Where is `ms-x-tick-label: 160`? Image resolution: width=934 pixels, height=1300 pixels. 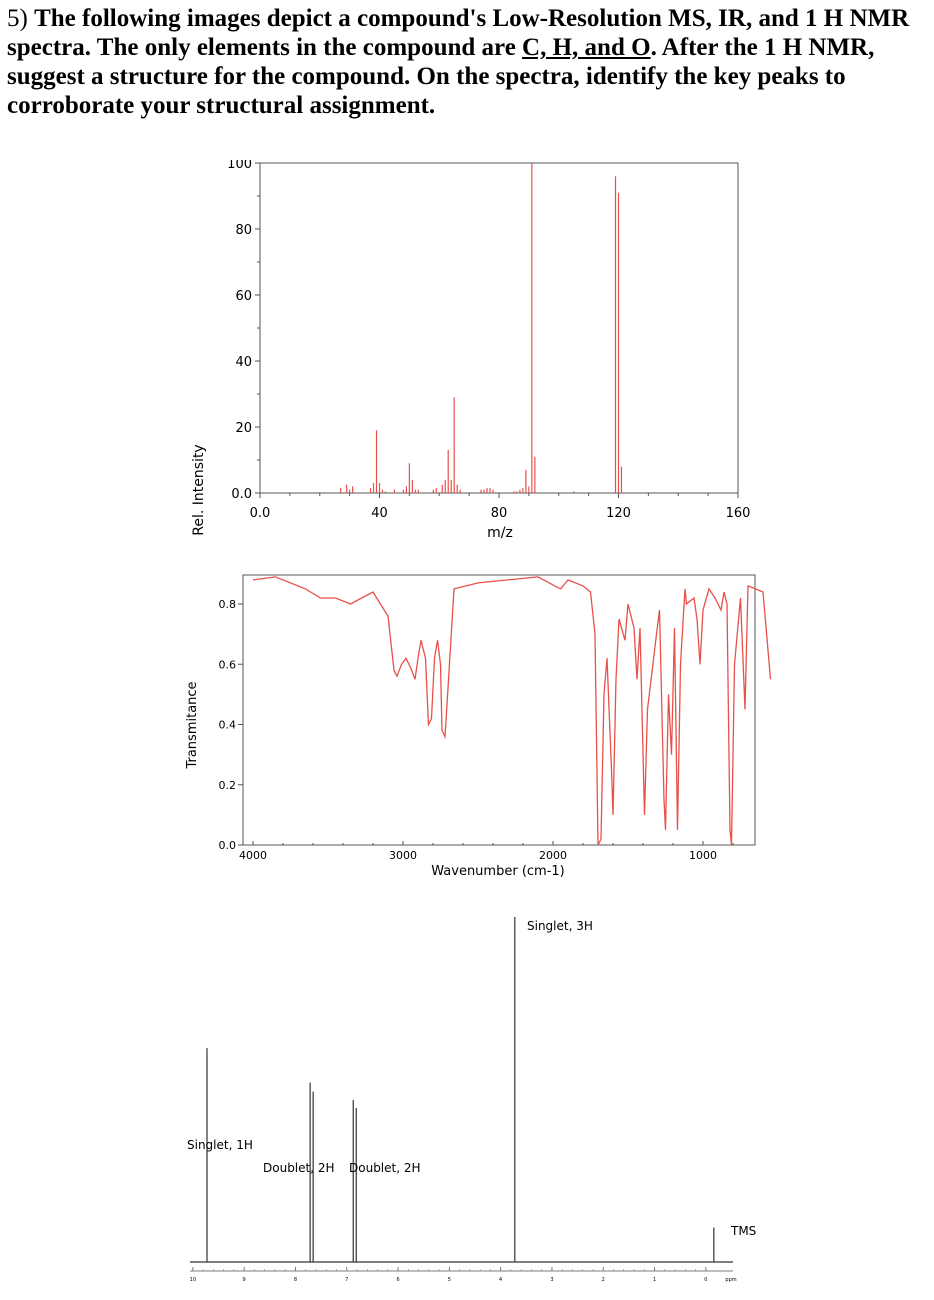
ms-x-tick-label: 160 is located at coordinates (738, 513).